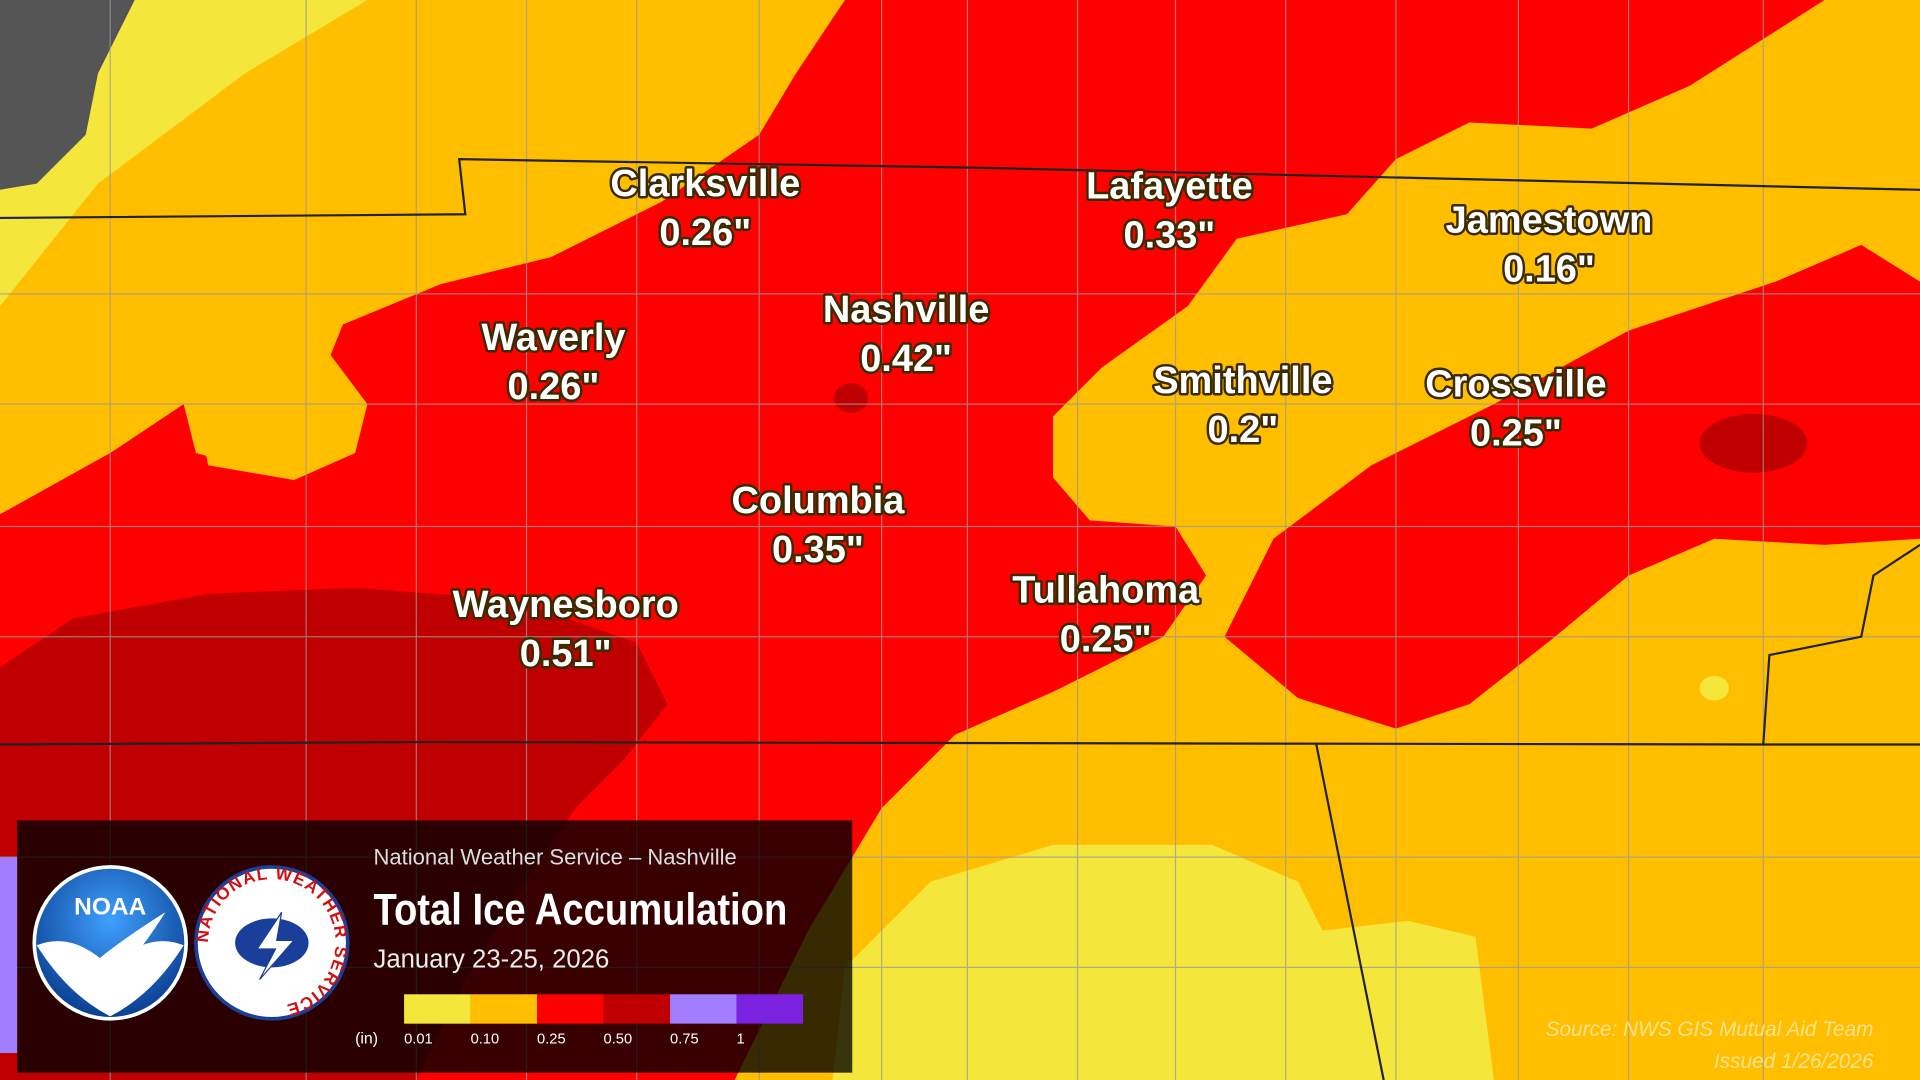 The height and width of the screenshot is (1080, 1920). What do you see at coordinates (1753, 443) in the screenshot?
I see `fill-darkred-east` at bounding box center [1753, 443].